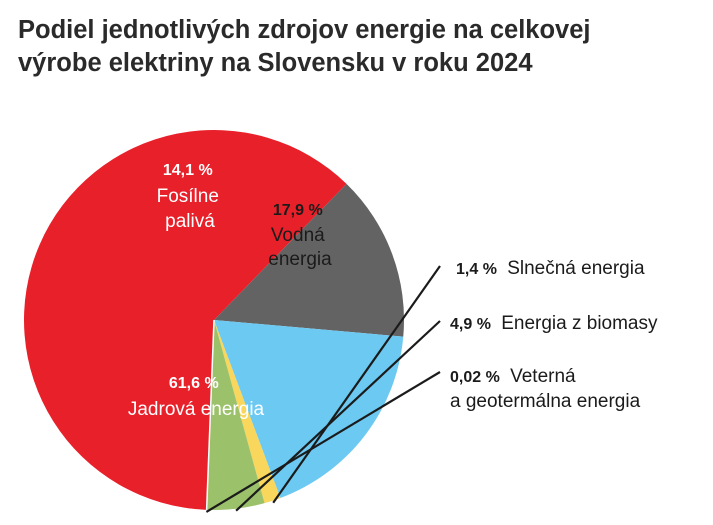 Image resolution: width=713 pixels, height=525 pixels. What do you see at coordinates (300, 259) in the screenshot?
I see `label-vodna-name-2: energia` at bounding box center [300, 259].